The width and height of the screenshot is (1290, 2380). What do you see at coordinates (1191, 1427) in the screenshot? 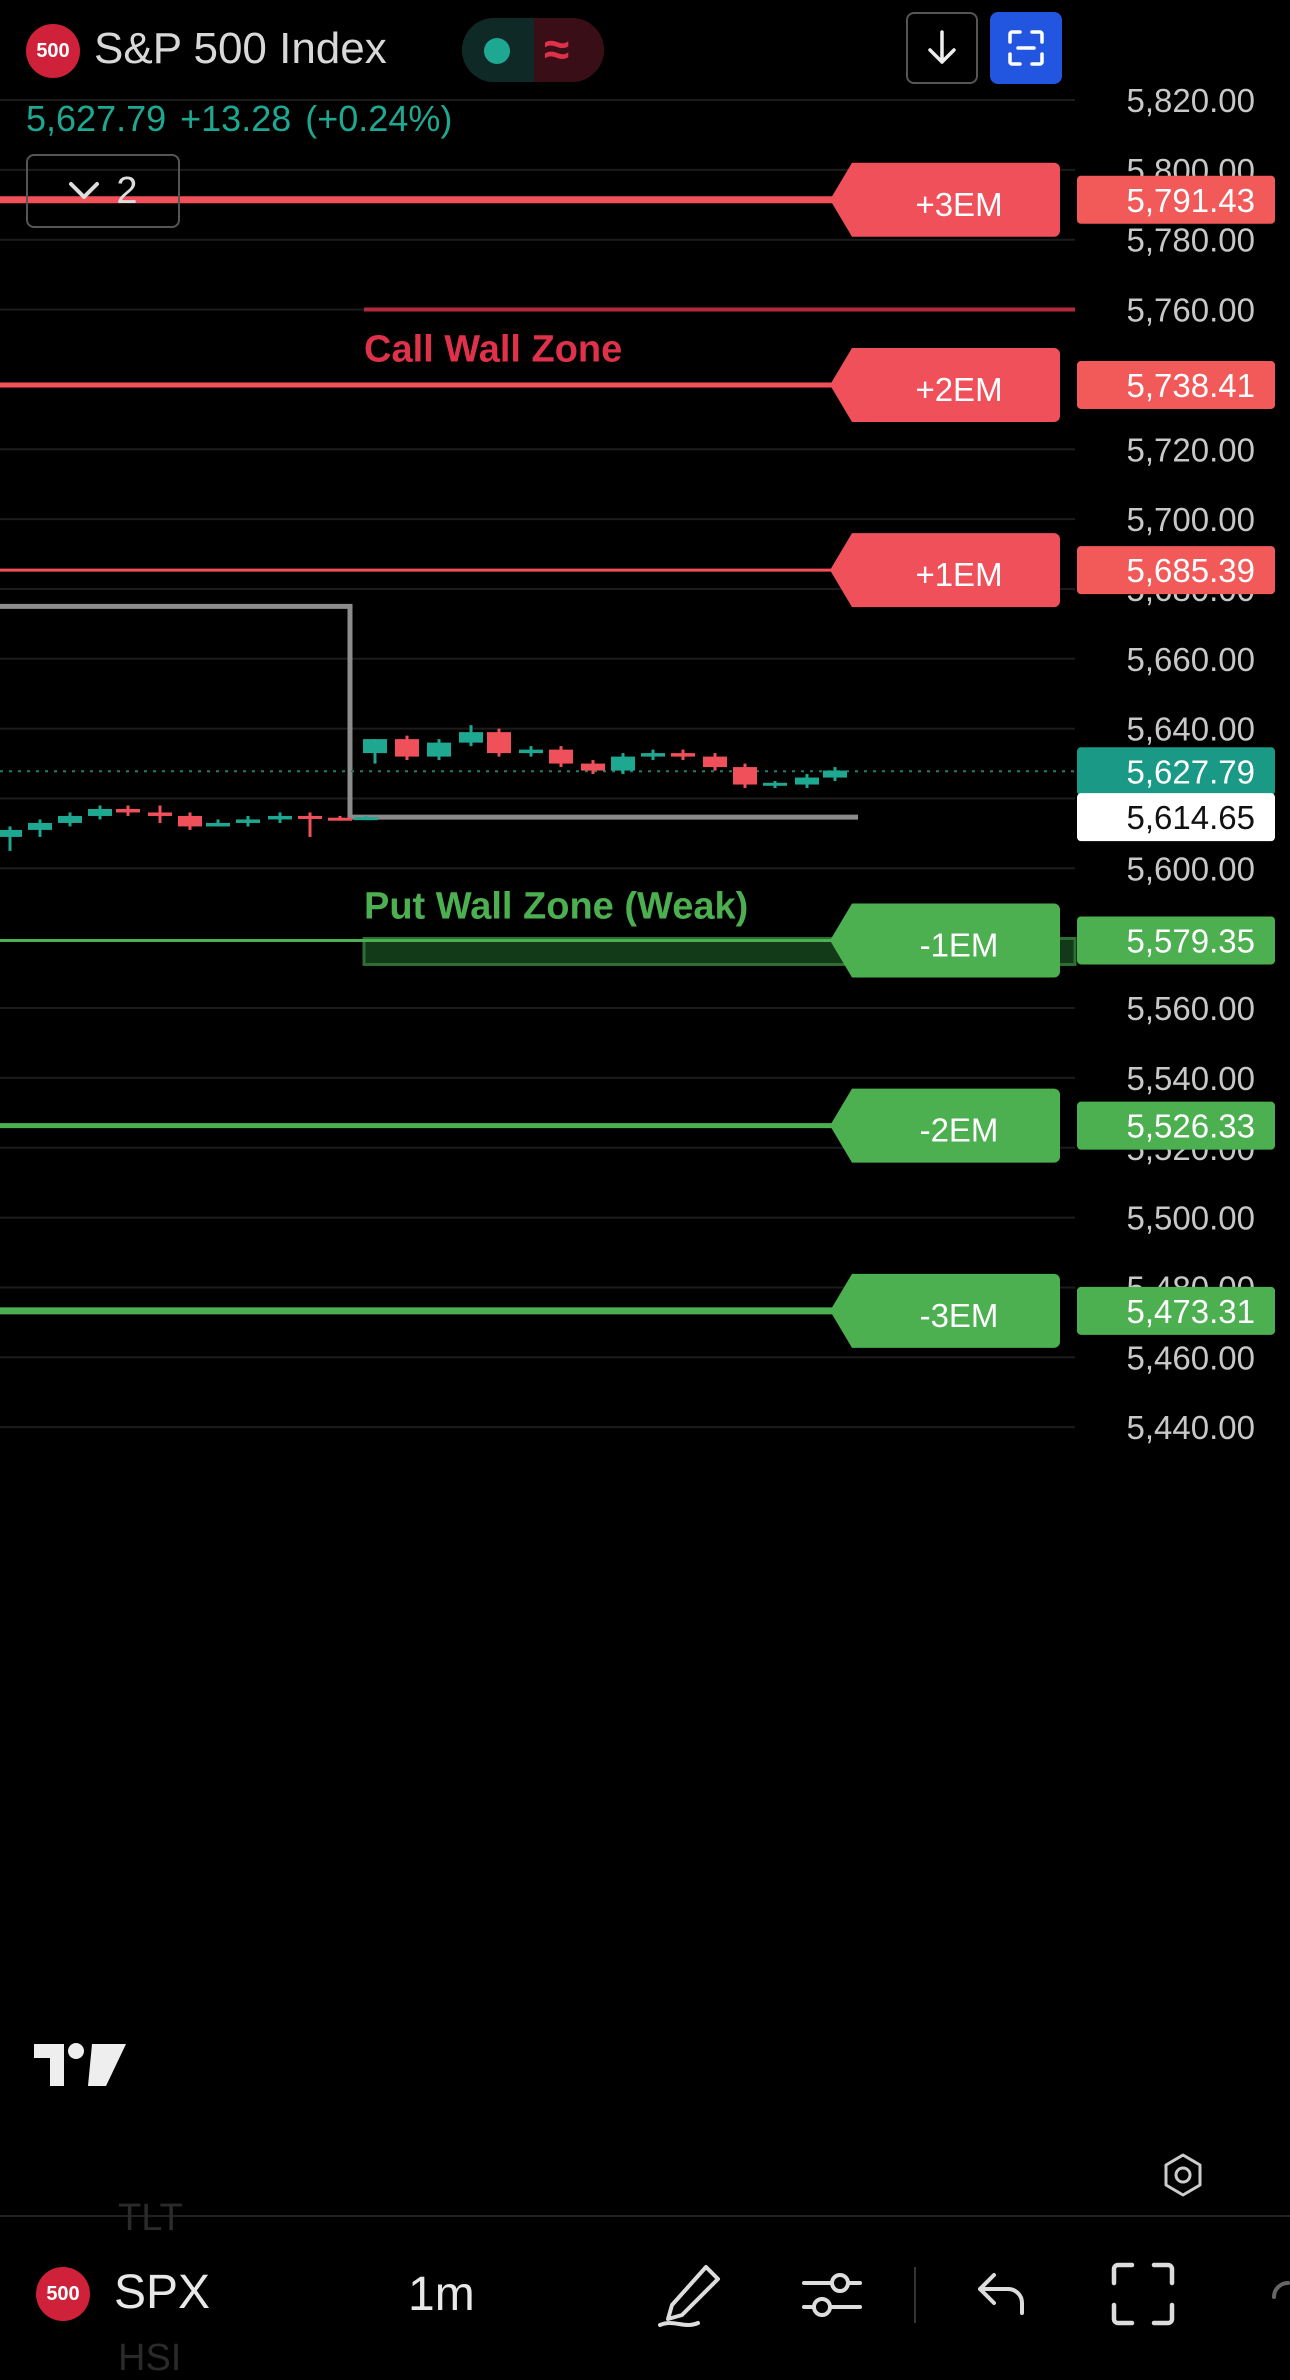
I see `y-axis-tick-label: 5,440.00` at bounding box center [1191, 1427].